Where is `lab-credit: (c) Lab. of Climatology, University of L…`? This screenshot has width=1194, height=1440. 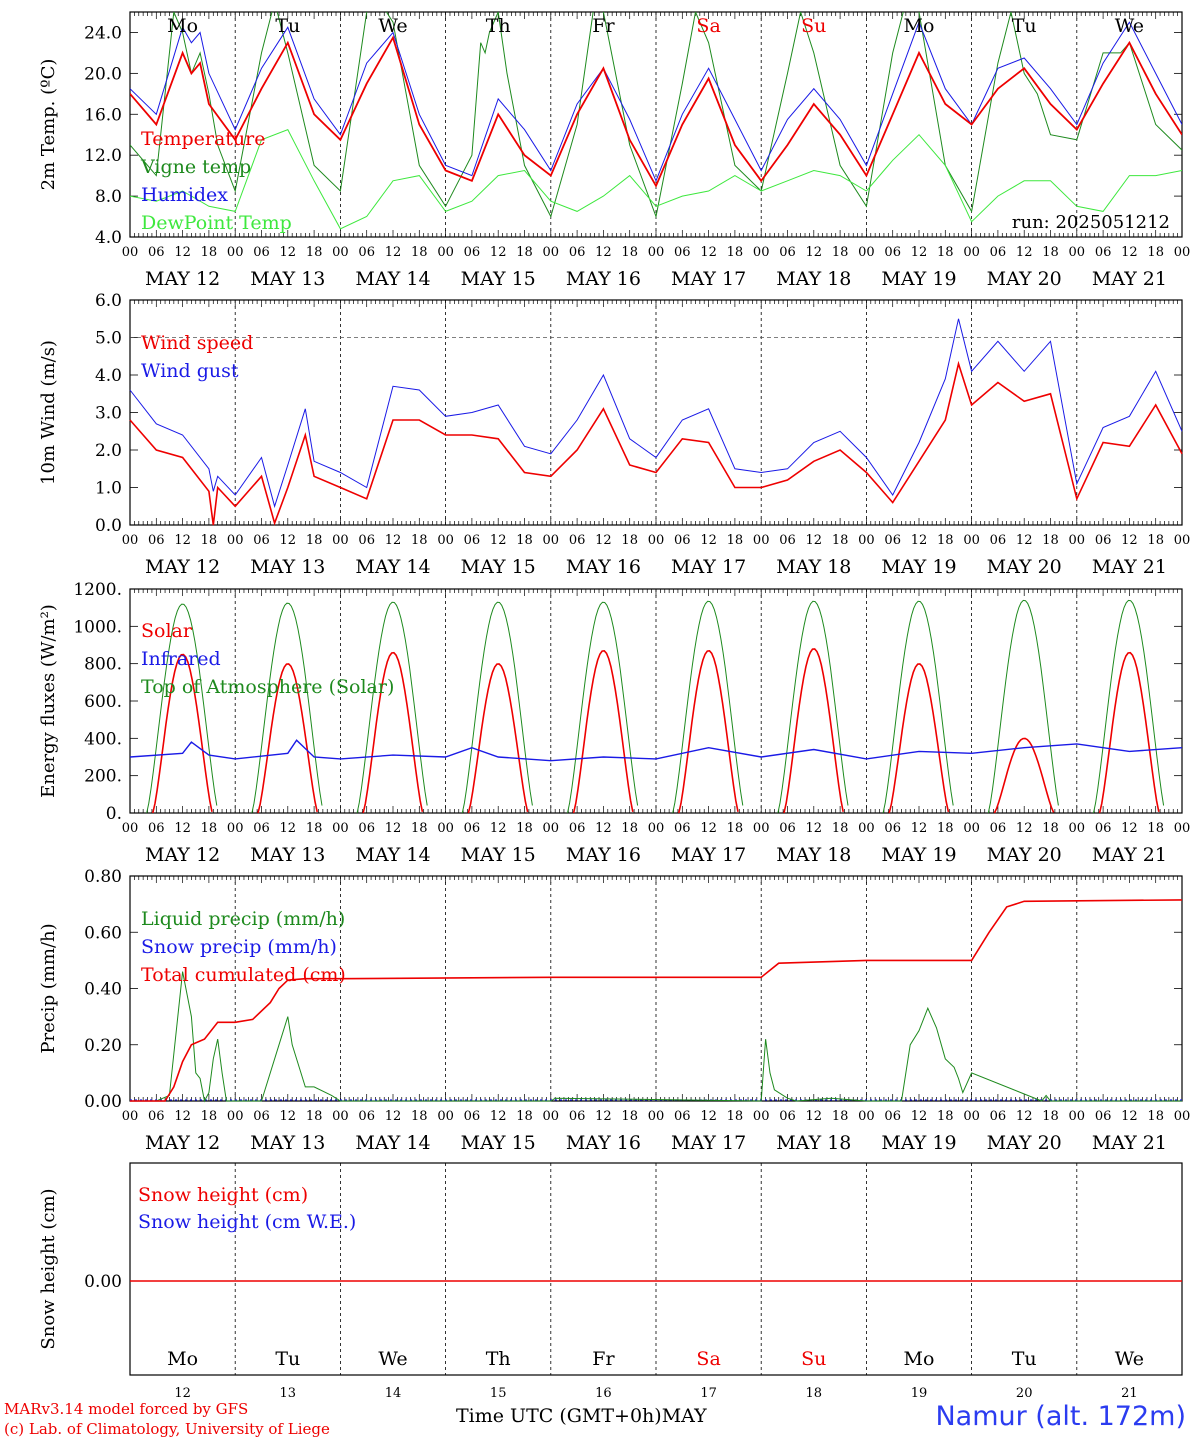 lab-credit: (c) Lab. of Climatology, University of L… is located at coordinates (167, 1429).